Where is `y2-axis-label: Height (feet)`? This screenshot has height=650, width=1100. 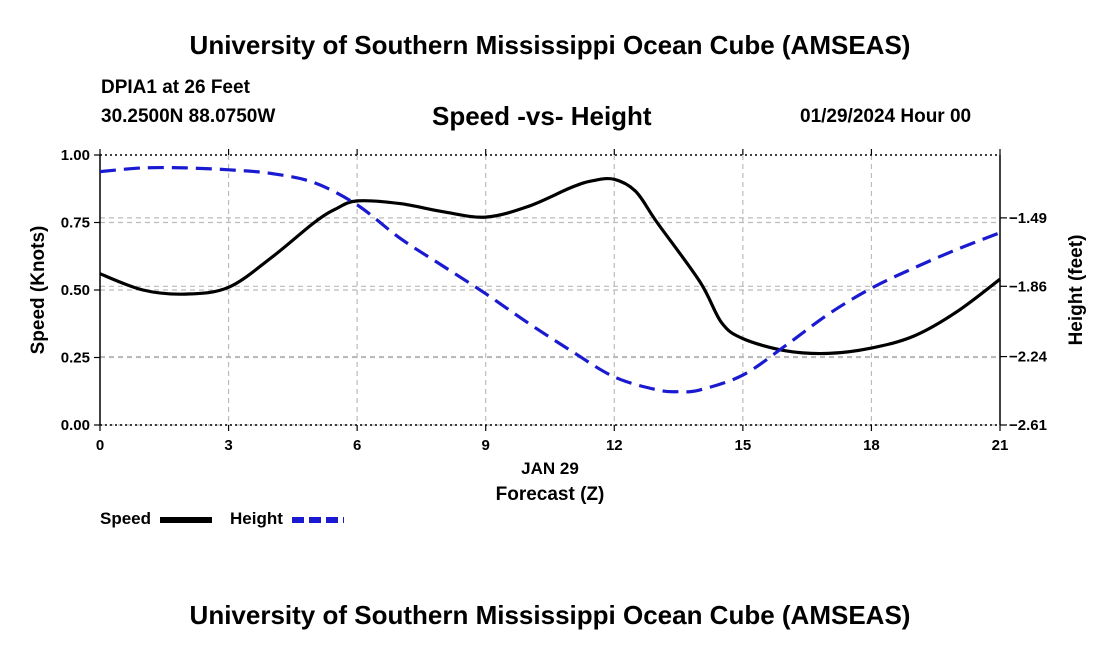
y2-axis-label: Height (feet) is located at coordinates (1076, 290).